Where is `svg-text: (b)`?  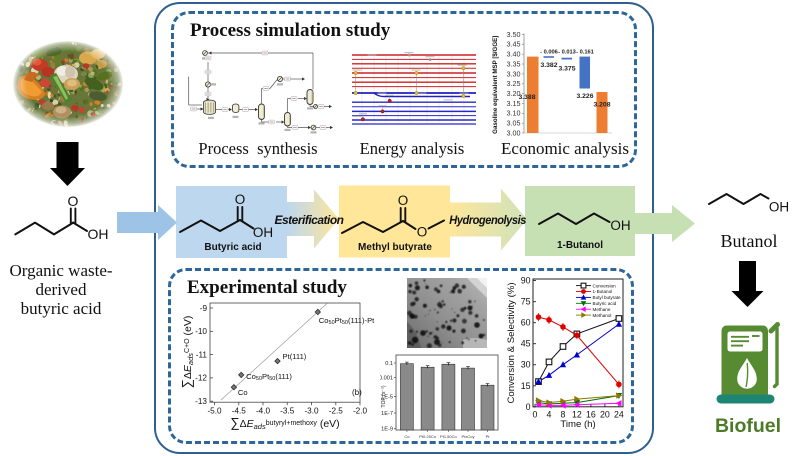 svg-text: (b) is located at coordinates (357, 392).